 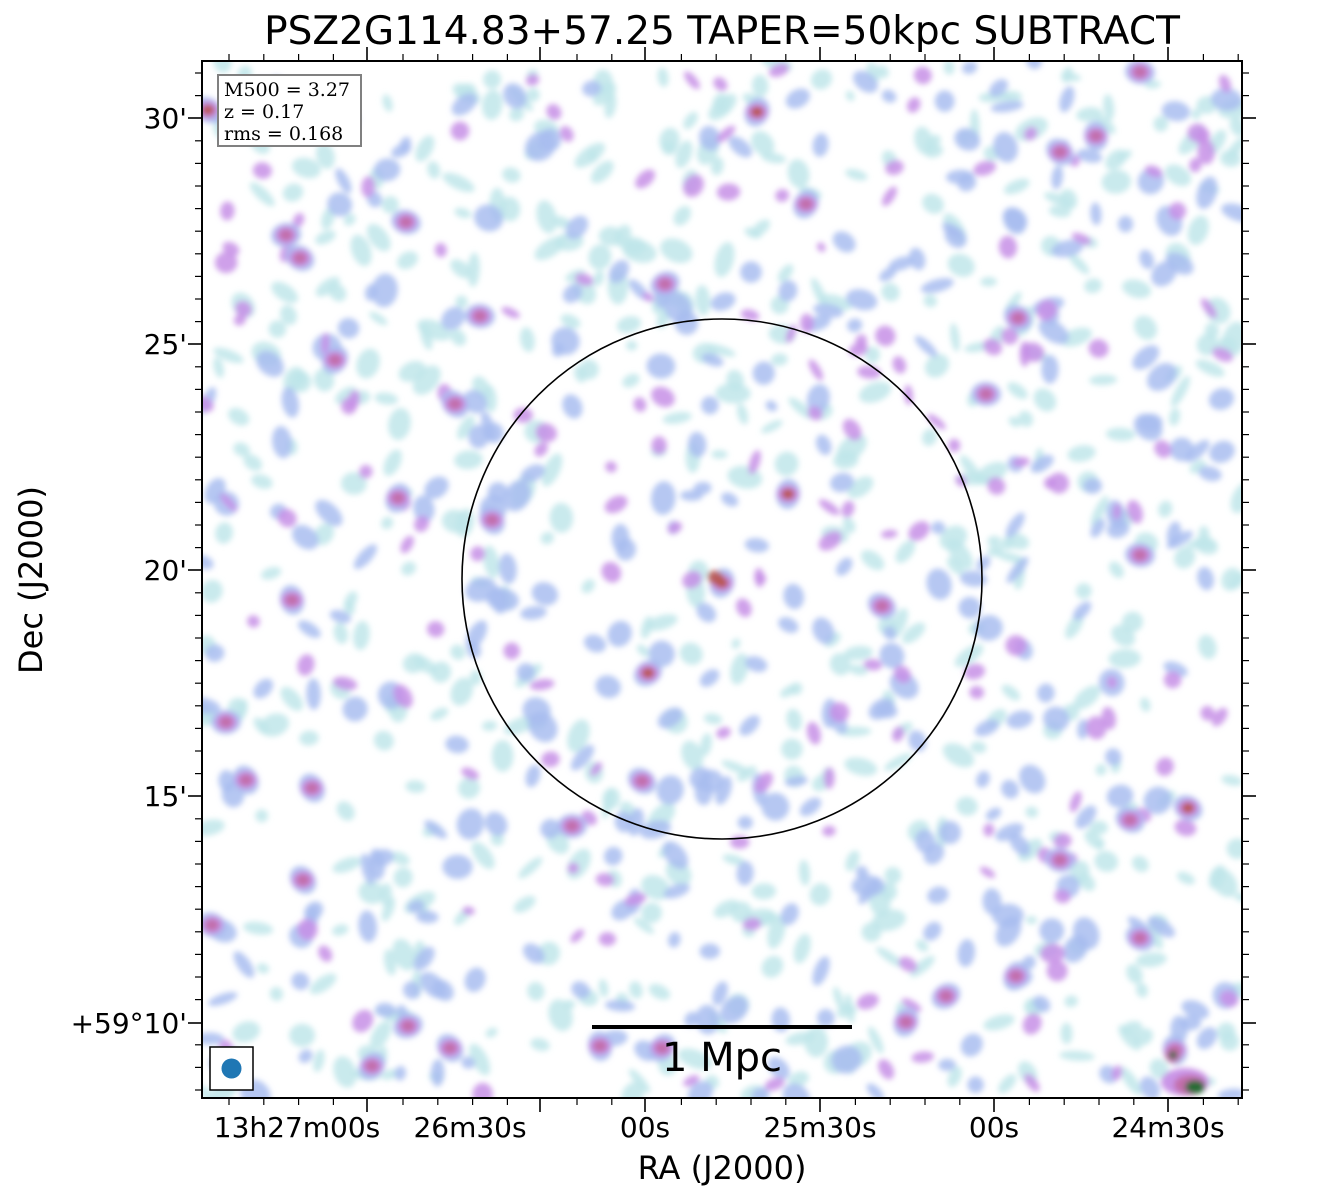 I want to click on scalebar-label: 1 Mpc, so click(x=722, y=1058).